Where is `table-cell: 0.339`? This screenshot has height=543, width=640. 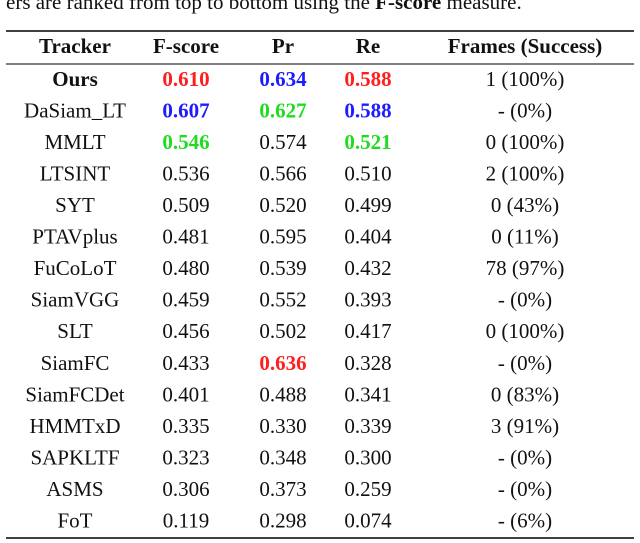 table-cell: 0.339 is located at coordinates (367, 426).